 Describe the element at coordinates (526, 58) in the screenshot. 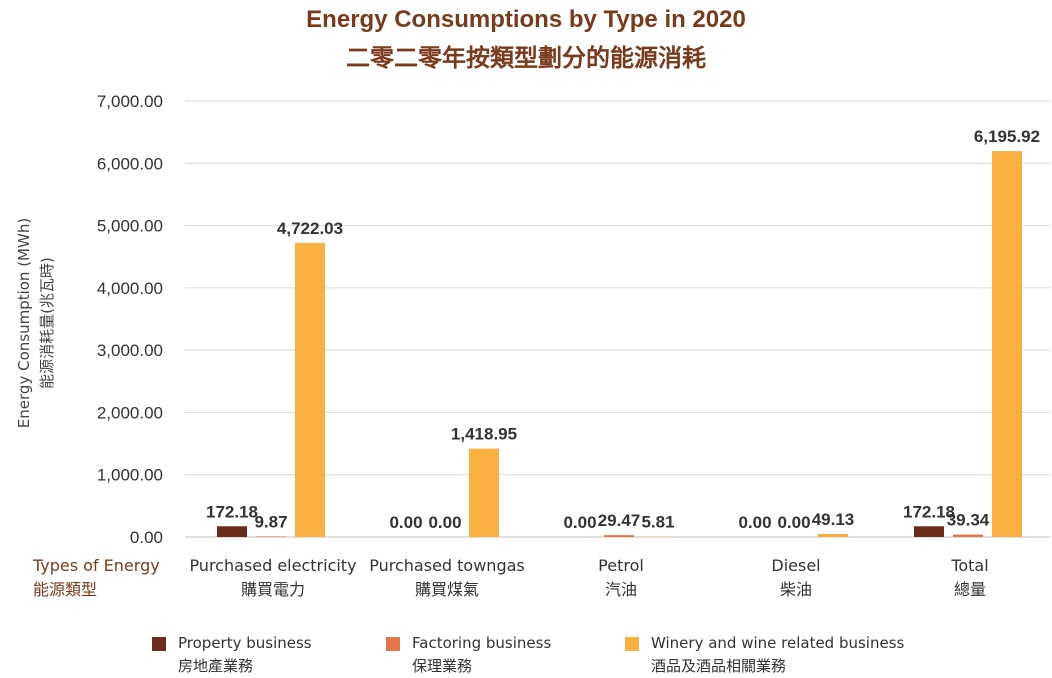

I see `chart-title-zh: 二零二零年按類型劃分的能源消耗` at that location.